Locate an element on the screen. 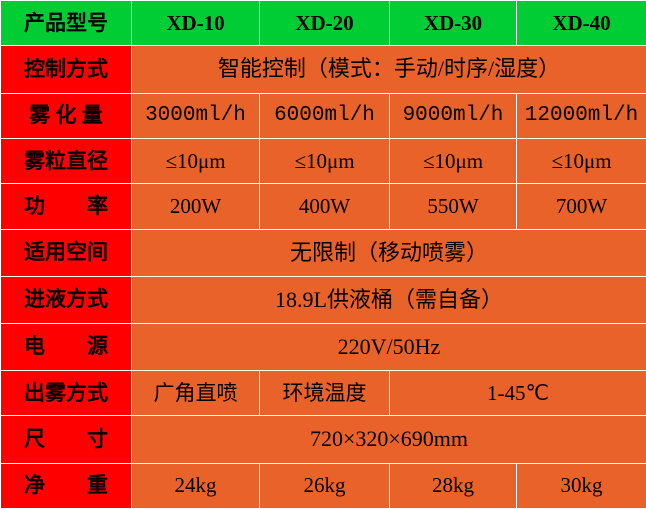 This screenshot has width=646, height=509. table-row: 产品型号 XD-10 XD-20 XD-30 XD-40 is located at coordinates (323, 23).